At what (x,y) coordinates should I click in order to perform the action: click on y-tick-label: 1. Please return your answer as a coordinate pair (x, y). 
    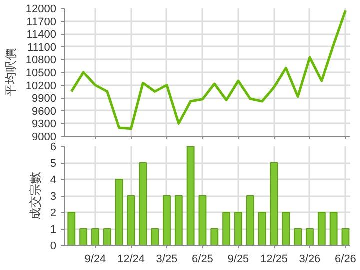
    Looking at the image, I should click on (53, 230).